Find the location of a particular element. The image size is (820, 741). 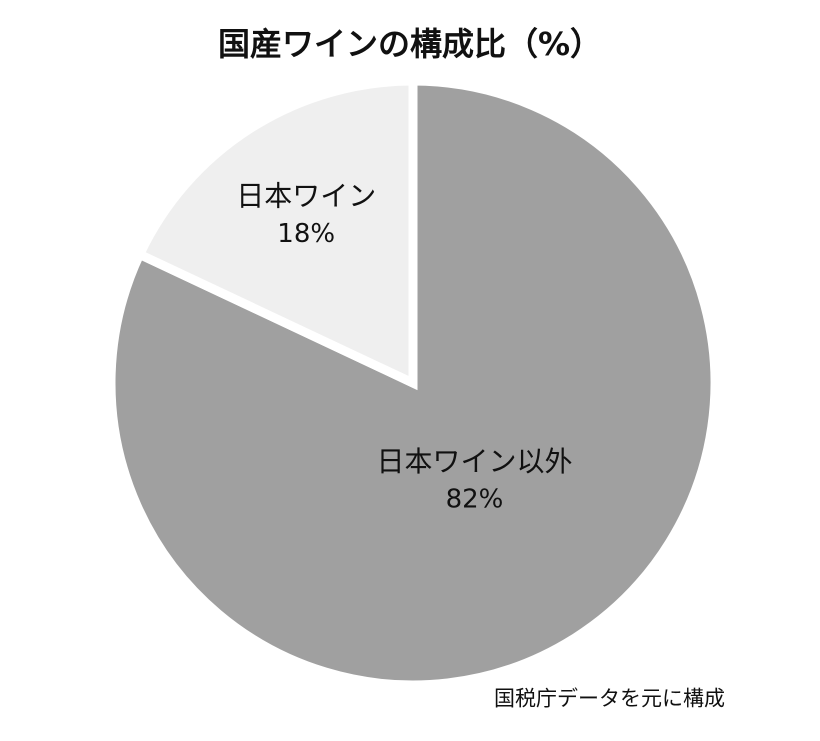

pie-slice is located at coordinates (275, 233).